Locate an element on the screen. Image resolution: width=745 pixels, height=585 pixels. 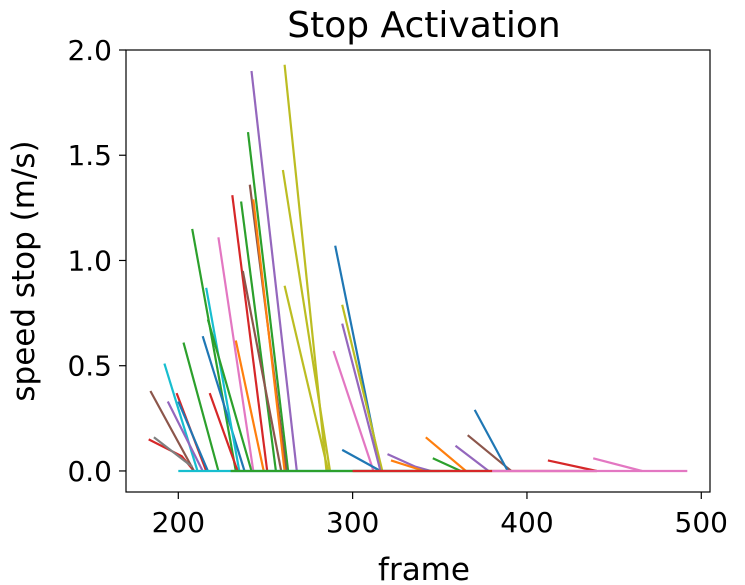
chart-title: Stop Activation is located at coordinates (424, 25).